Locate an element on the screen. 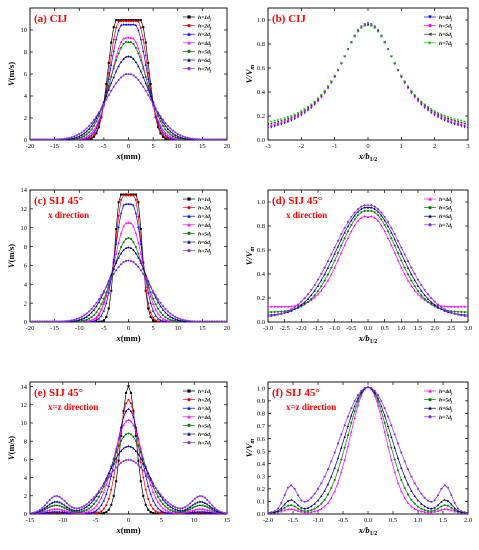 This screenshot has width=479, height=550. x-tick-label: -5 is located at coordinates (95, 520).